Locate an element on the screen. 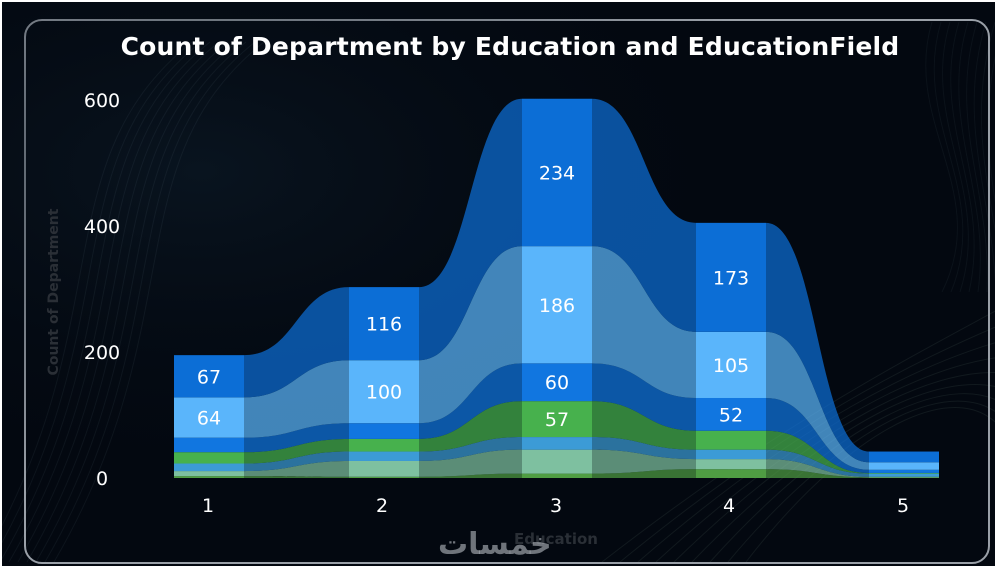  data-label: 234 is located at coordinates (557, 173).